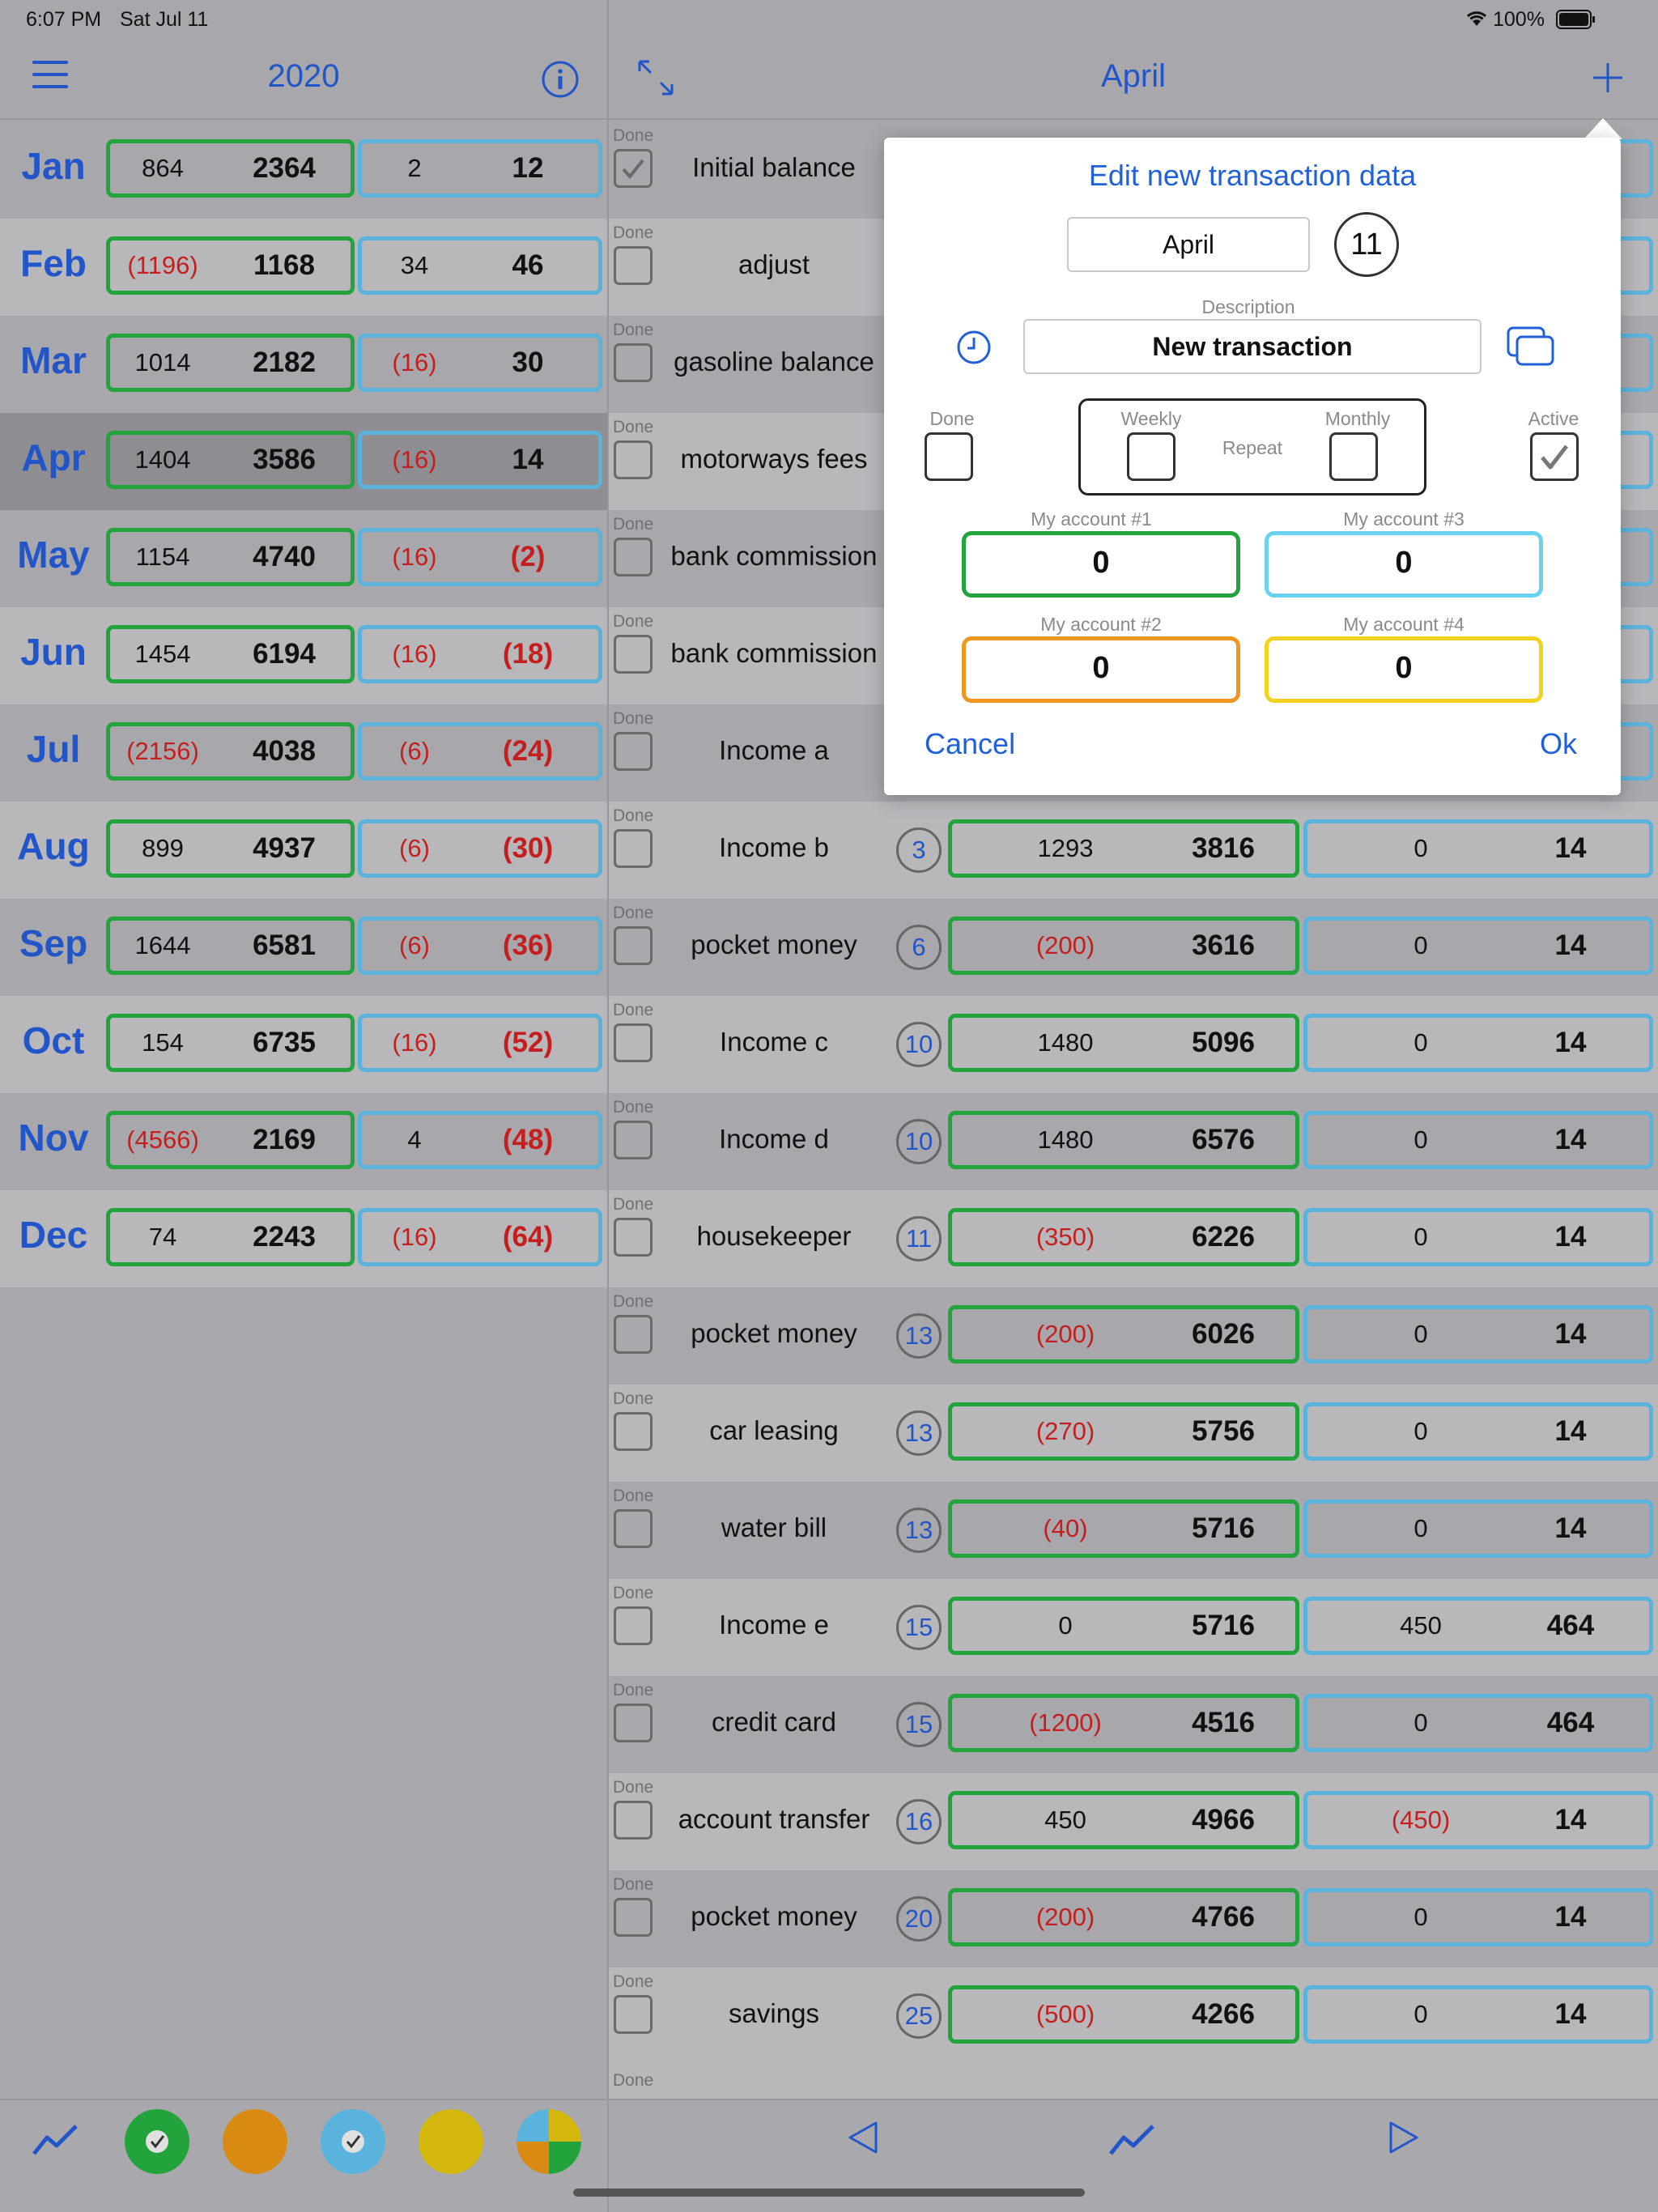 The image size is (1658, 2212). Describe the element at coordinates (303, 462) in the screenshot. I see `month-row-apr: Apr 1404 3586 (16) 14` at that location.